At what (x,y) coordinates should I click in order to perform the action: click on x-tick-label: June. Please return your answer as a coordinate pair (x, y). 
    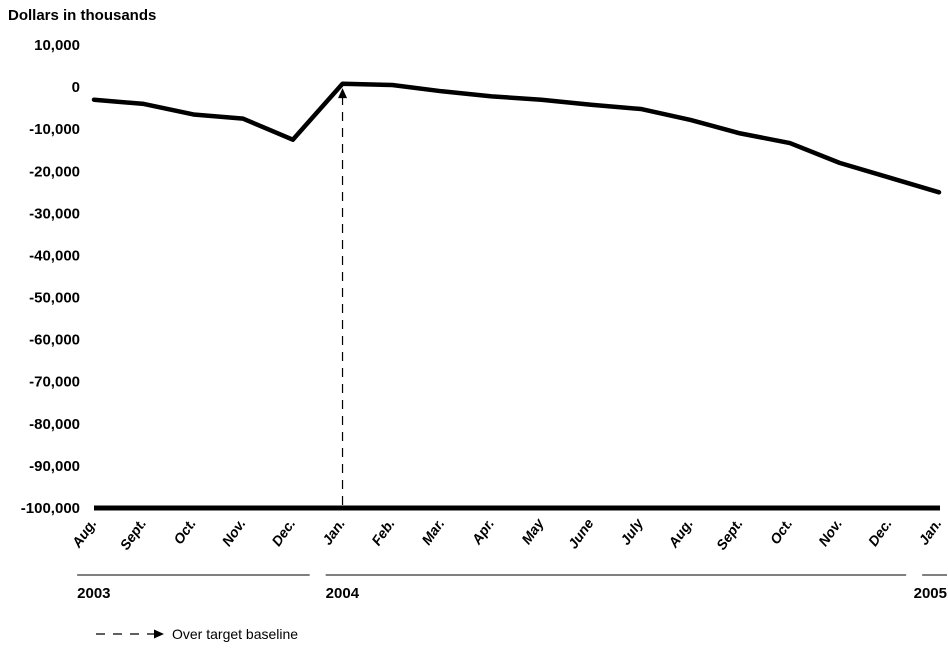
    Looking at the image, I should click on (581, 533).